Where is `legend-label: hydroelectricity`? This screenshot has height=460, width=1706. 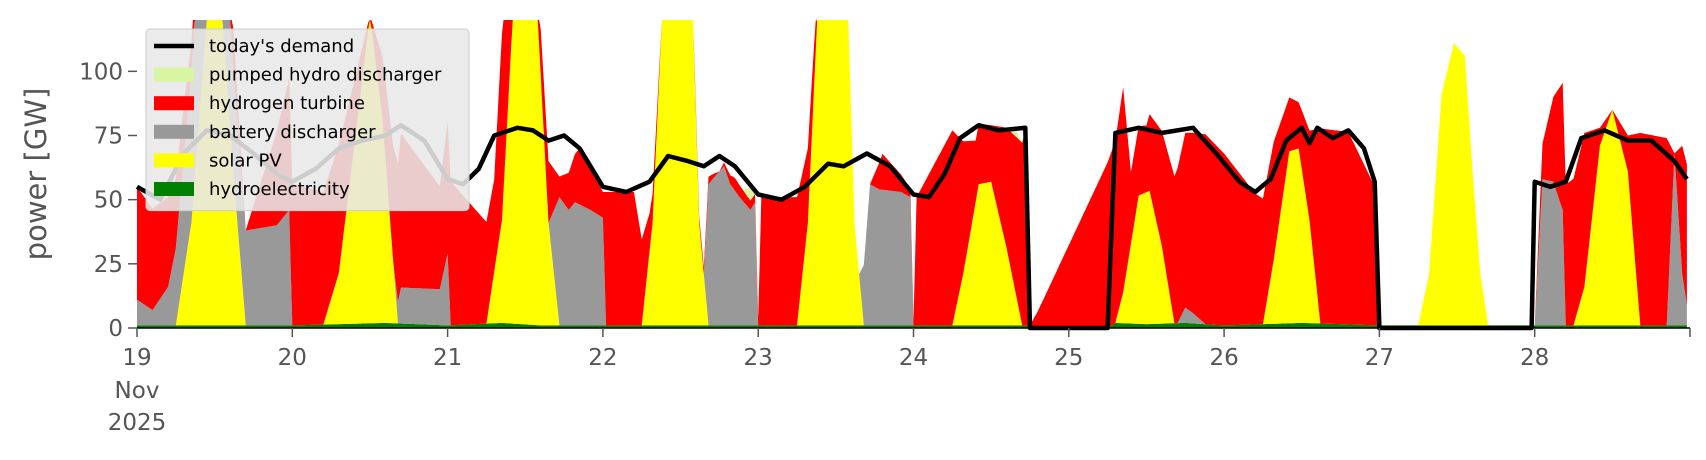
legend-label: hydroelectricity is located at coordinates (279, 189).